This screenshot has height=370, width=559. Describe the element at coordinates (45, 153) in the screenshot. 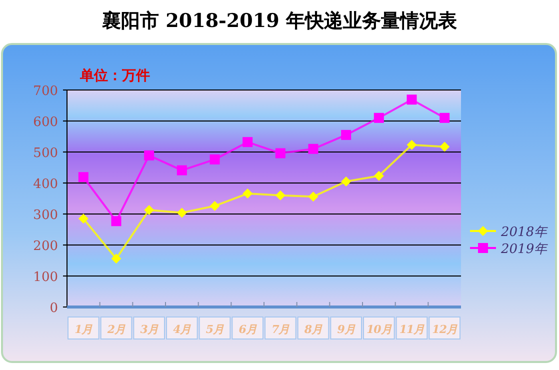

I see `y-tick-label: 500` at that location.